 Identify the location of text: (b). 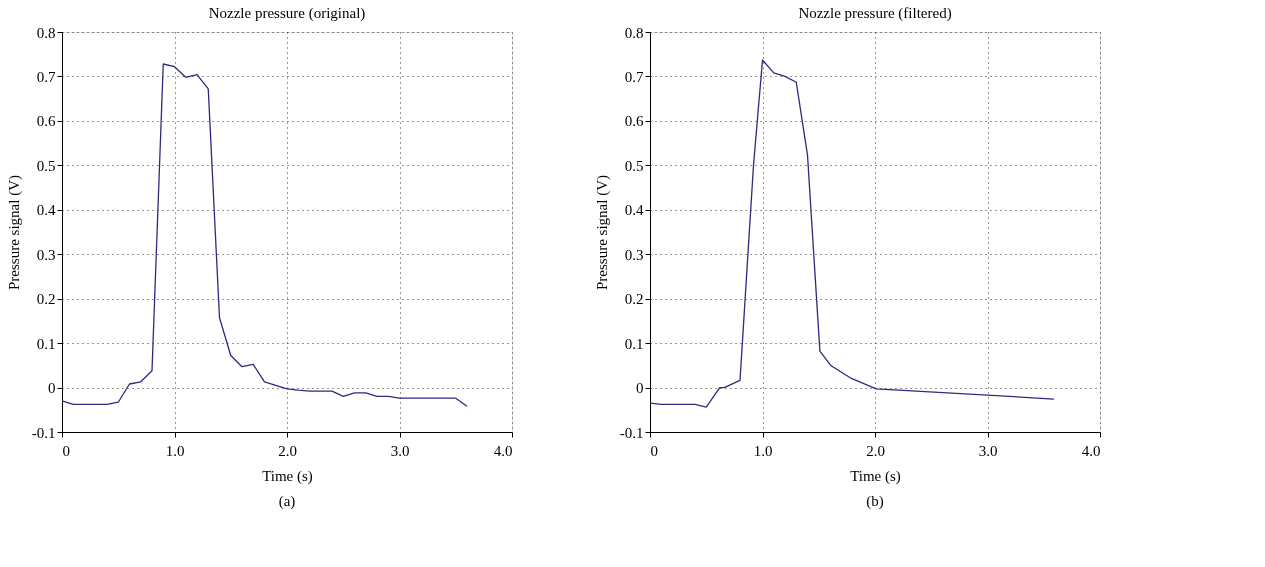
(875, 501).